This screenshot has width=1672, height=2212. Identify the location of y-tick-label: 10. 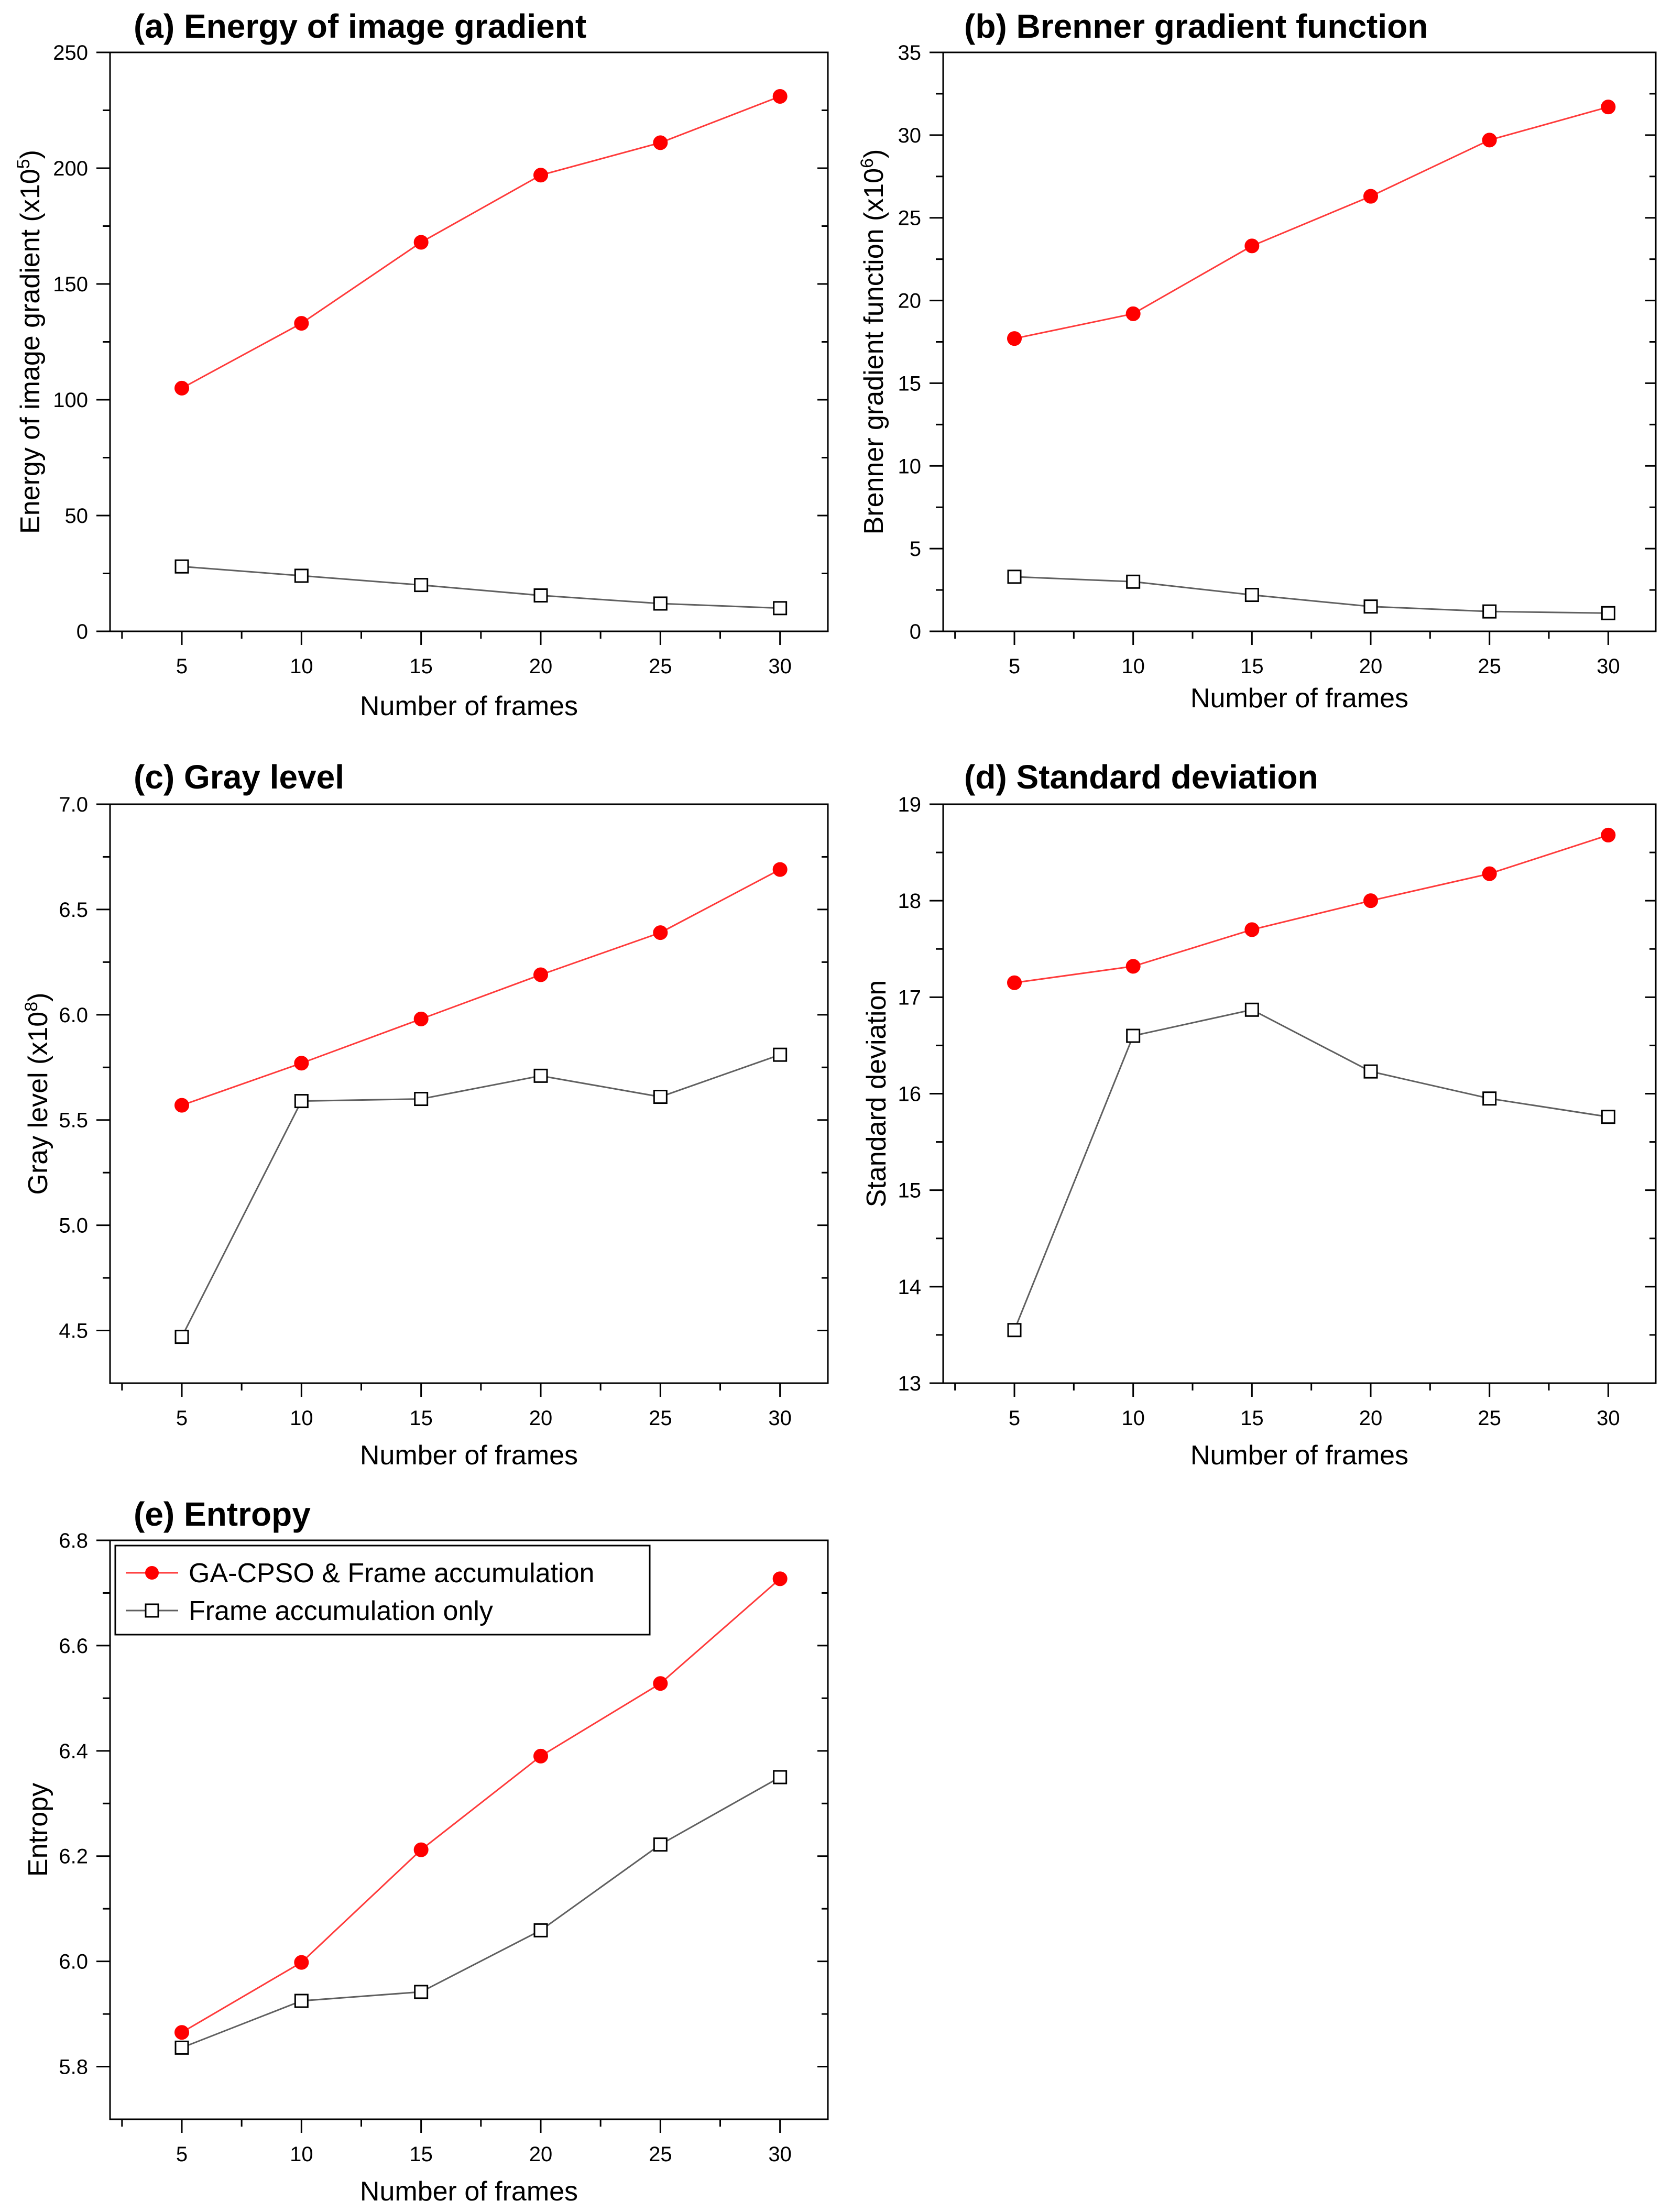
(910, 466).